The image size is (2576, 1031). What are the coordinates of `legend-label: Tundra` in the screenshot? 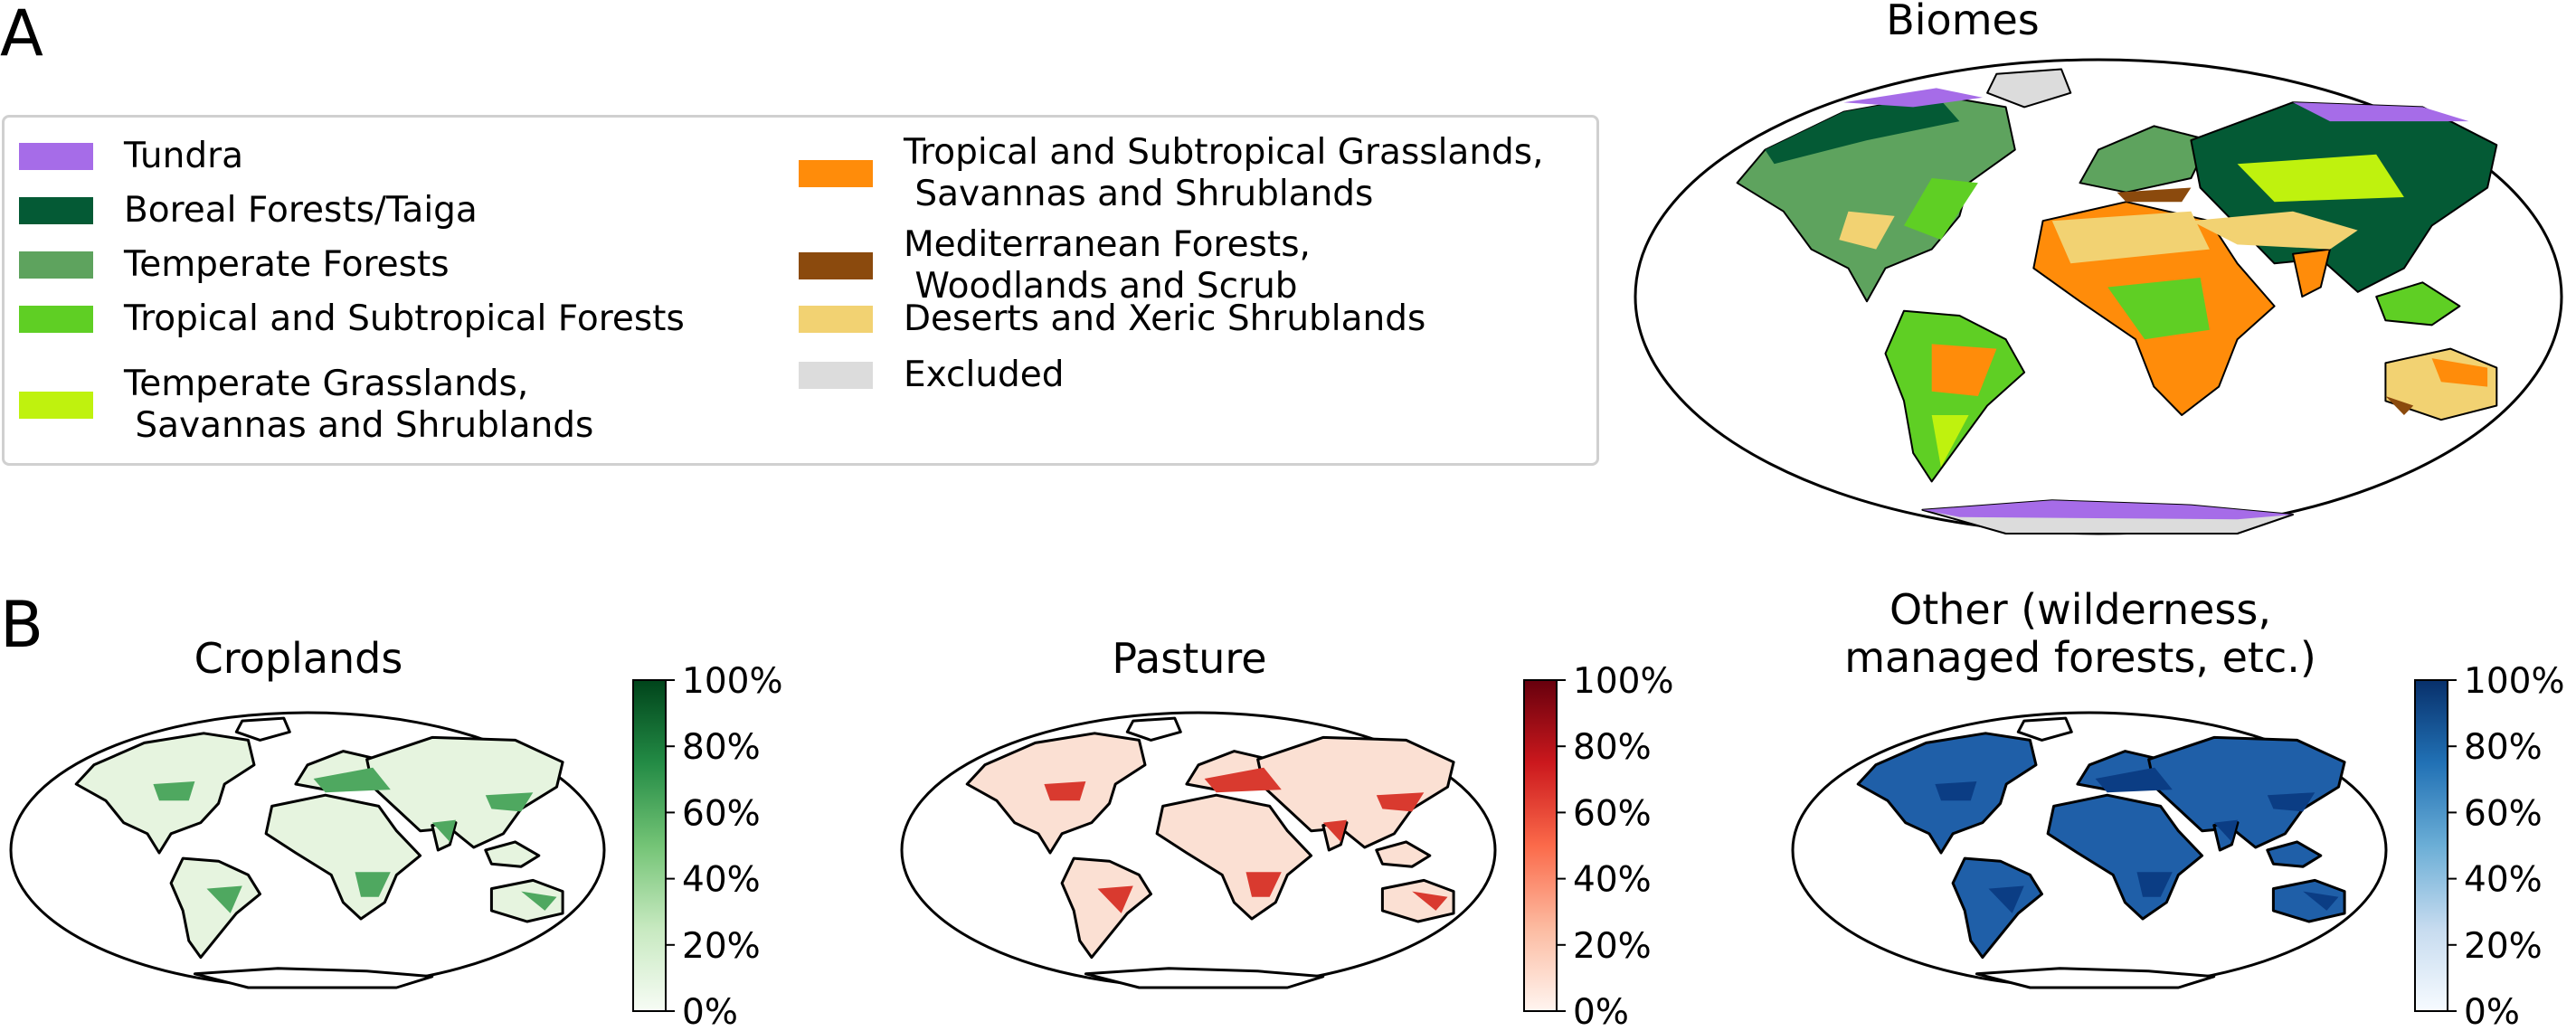 It's located at (184, 156).